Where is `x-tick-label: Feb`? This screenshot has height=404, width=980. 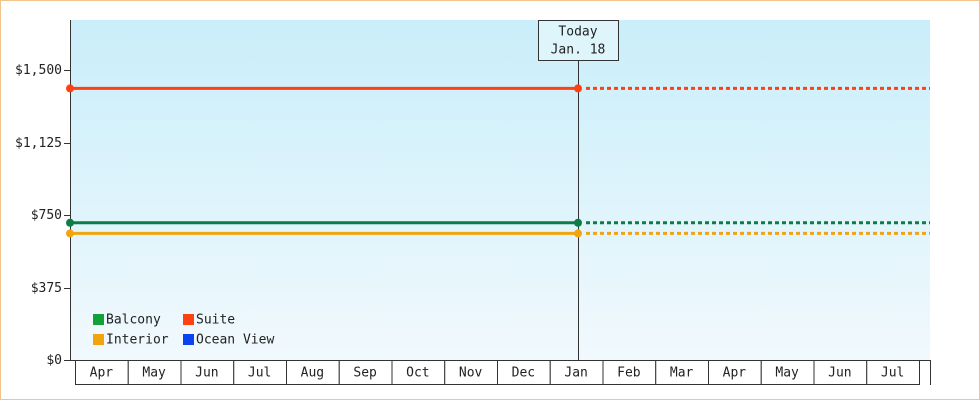
x-tick-label: Feb is located at coordinates (629, 373).